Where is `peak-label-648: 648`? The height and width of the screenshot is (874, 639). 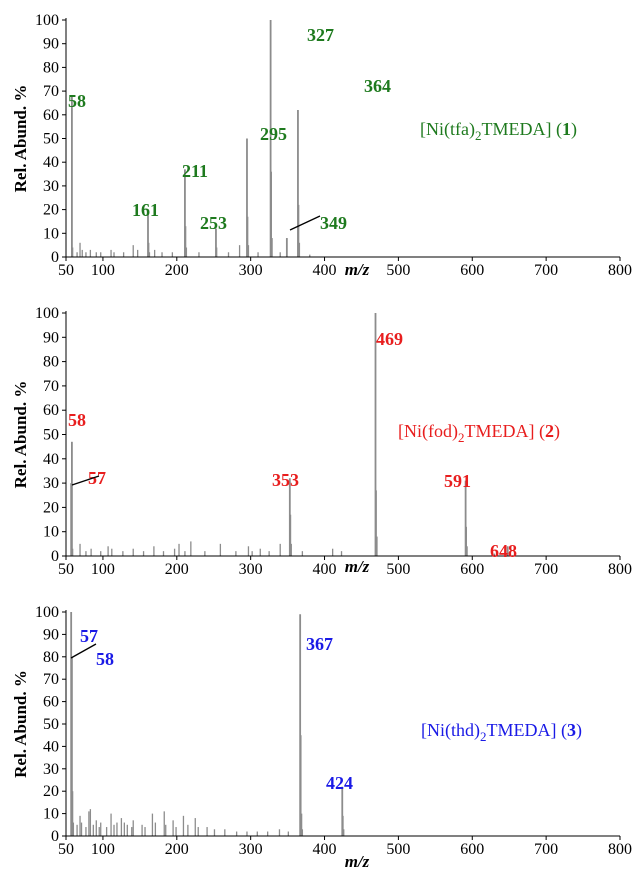
peak-label-648: 648 is located at coordinates (503, 551).